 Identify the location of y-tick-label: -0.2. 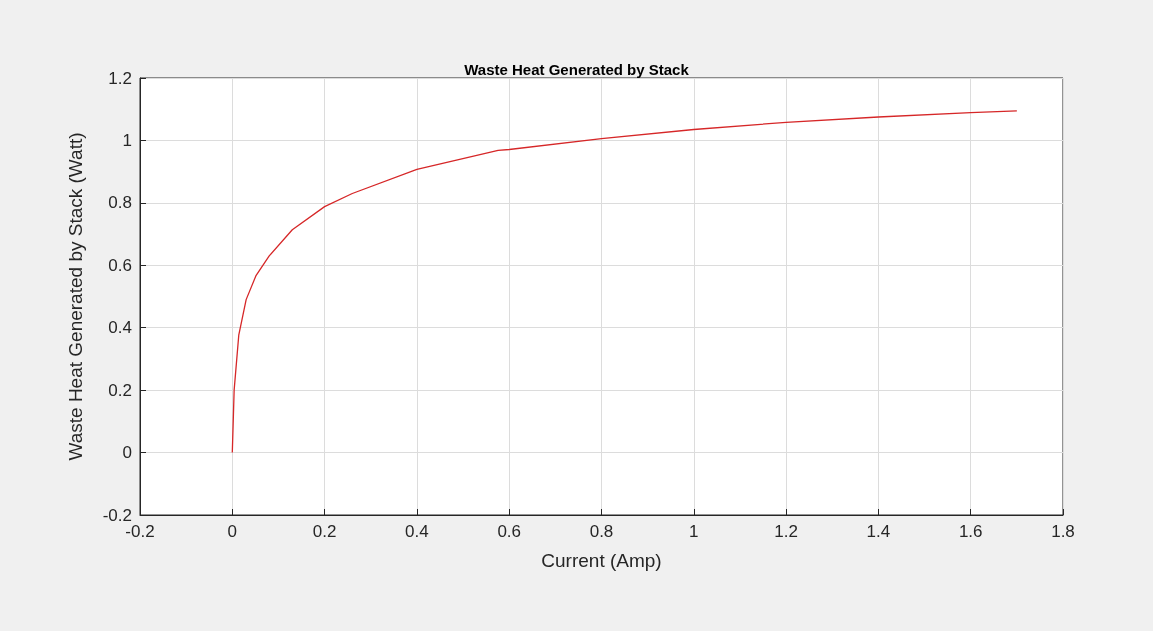
(117, 515).